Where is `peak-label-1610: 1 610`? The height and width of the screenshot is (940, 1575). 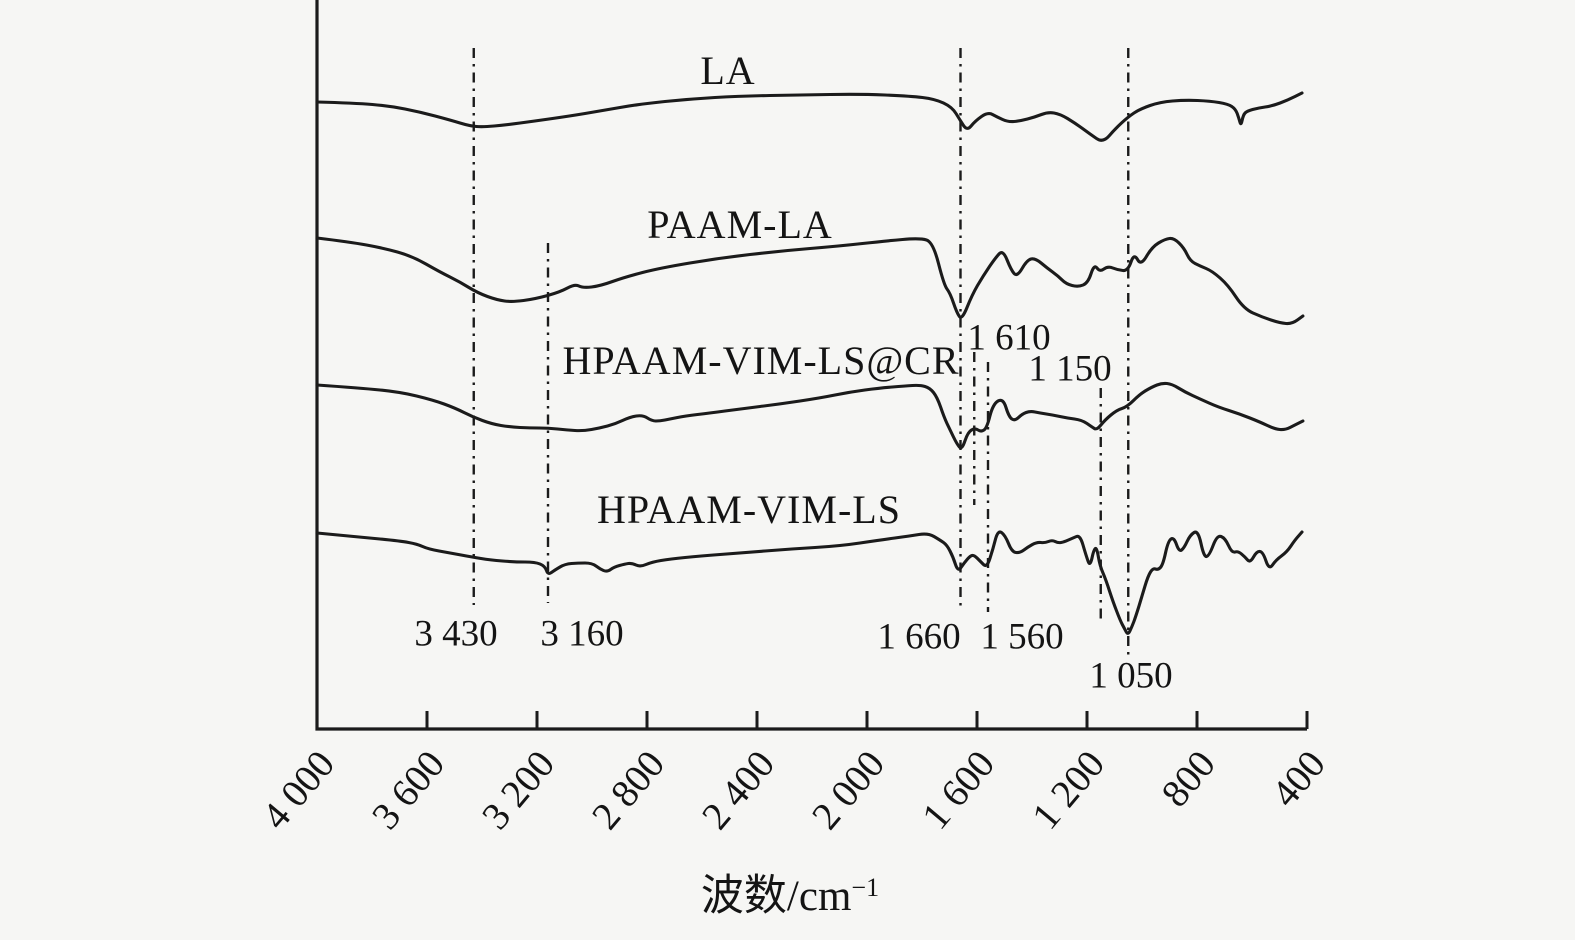 peak-label-1610: 1 610 is located at coordinates (1009, 338).